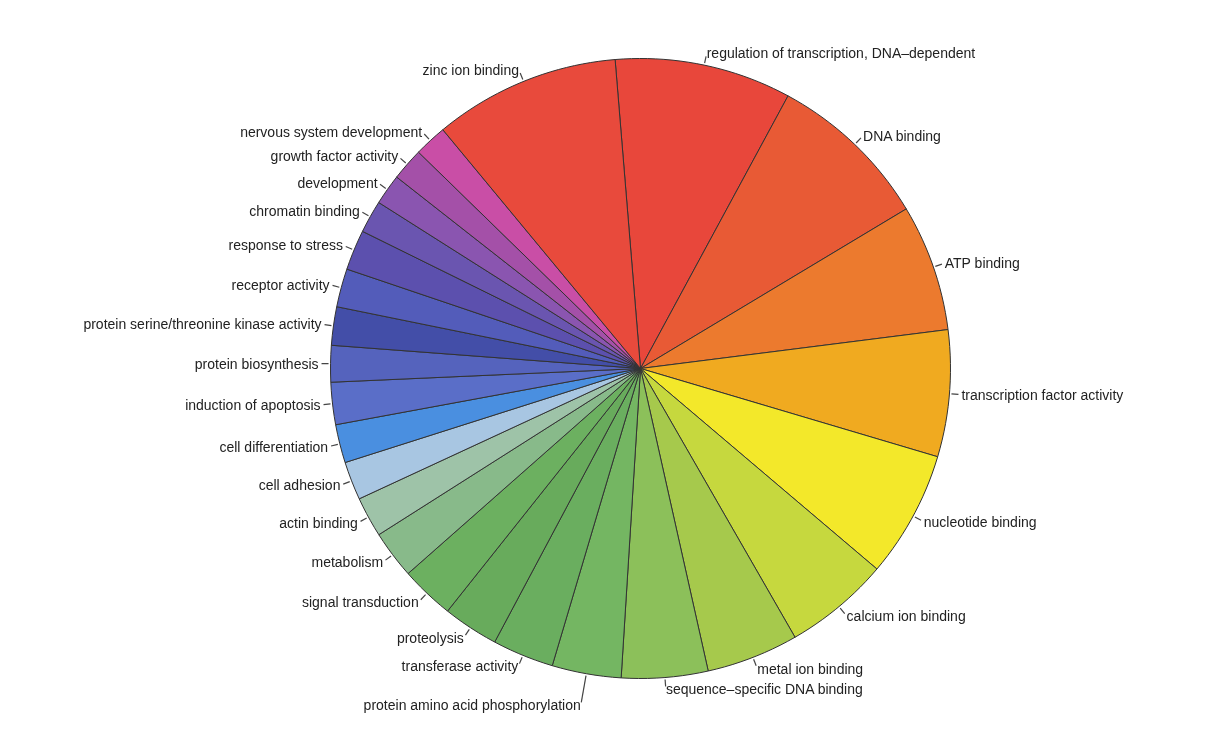  I want to click on slice-label: nervous system development, so click(331, 131).